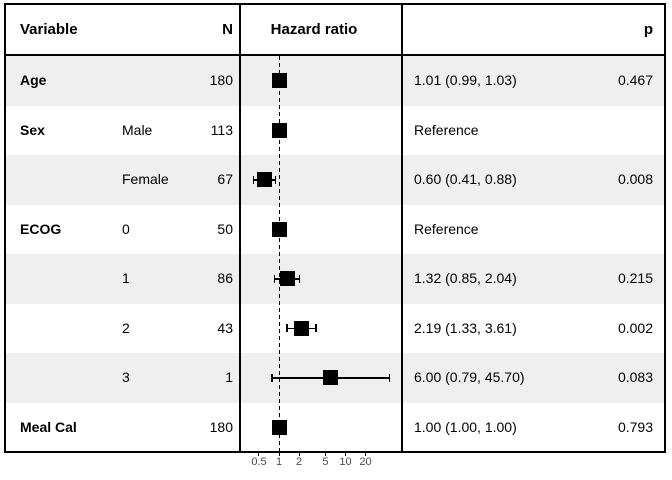 This screenshot has height=480, width=672. Describe the element at coordinates (240, 228) in the screenshot. I see `column-divider-left` at that location.